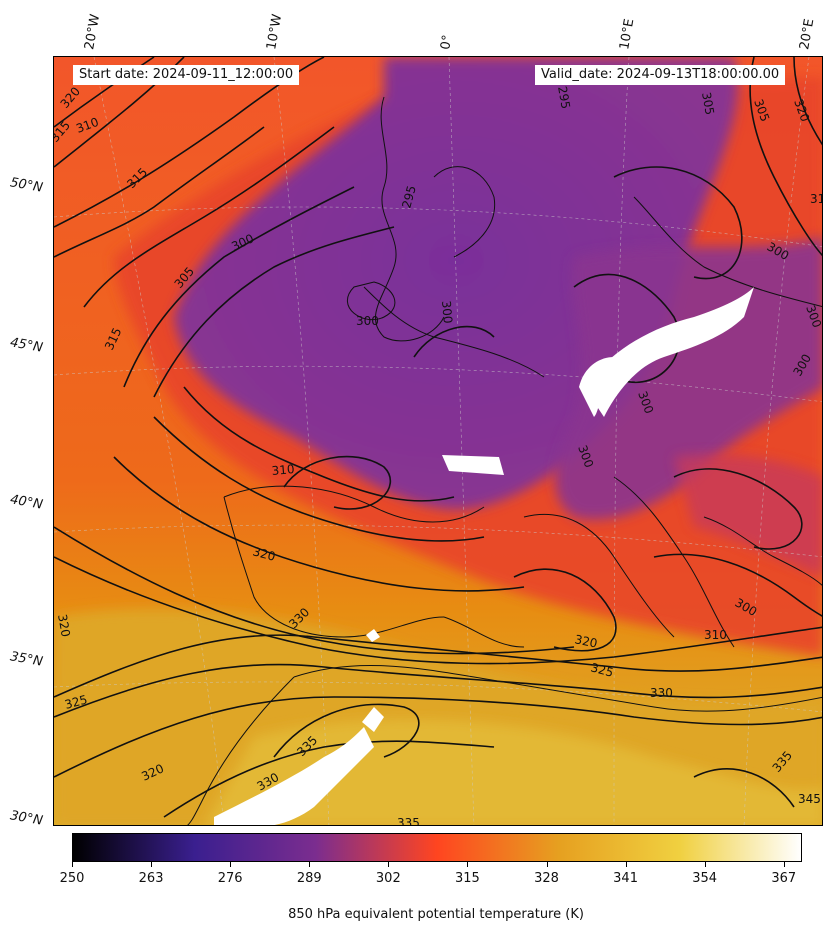  What do you see at coordinates (807, 34) in the screenshot?
I see `lon-label-20e: 20°E` at bounding box center [807, 34].